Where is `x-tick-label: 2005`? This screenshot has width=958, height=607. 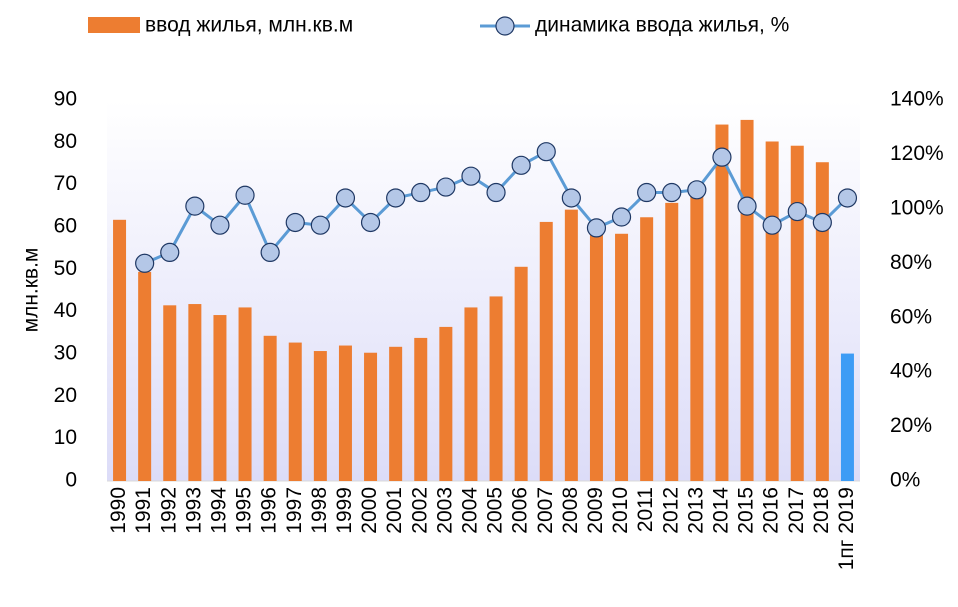
x-tick-label: 2005 is located at coordinates (495, 510).